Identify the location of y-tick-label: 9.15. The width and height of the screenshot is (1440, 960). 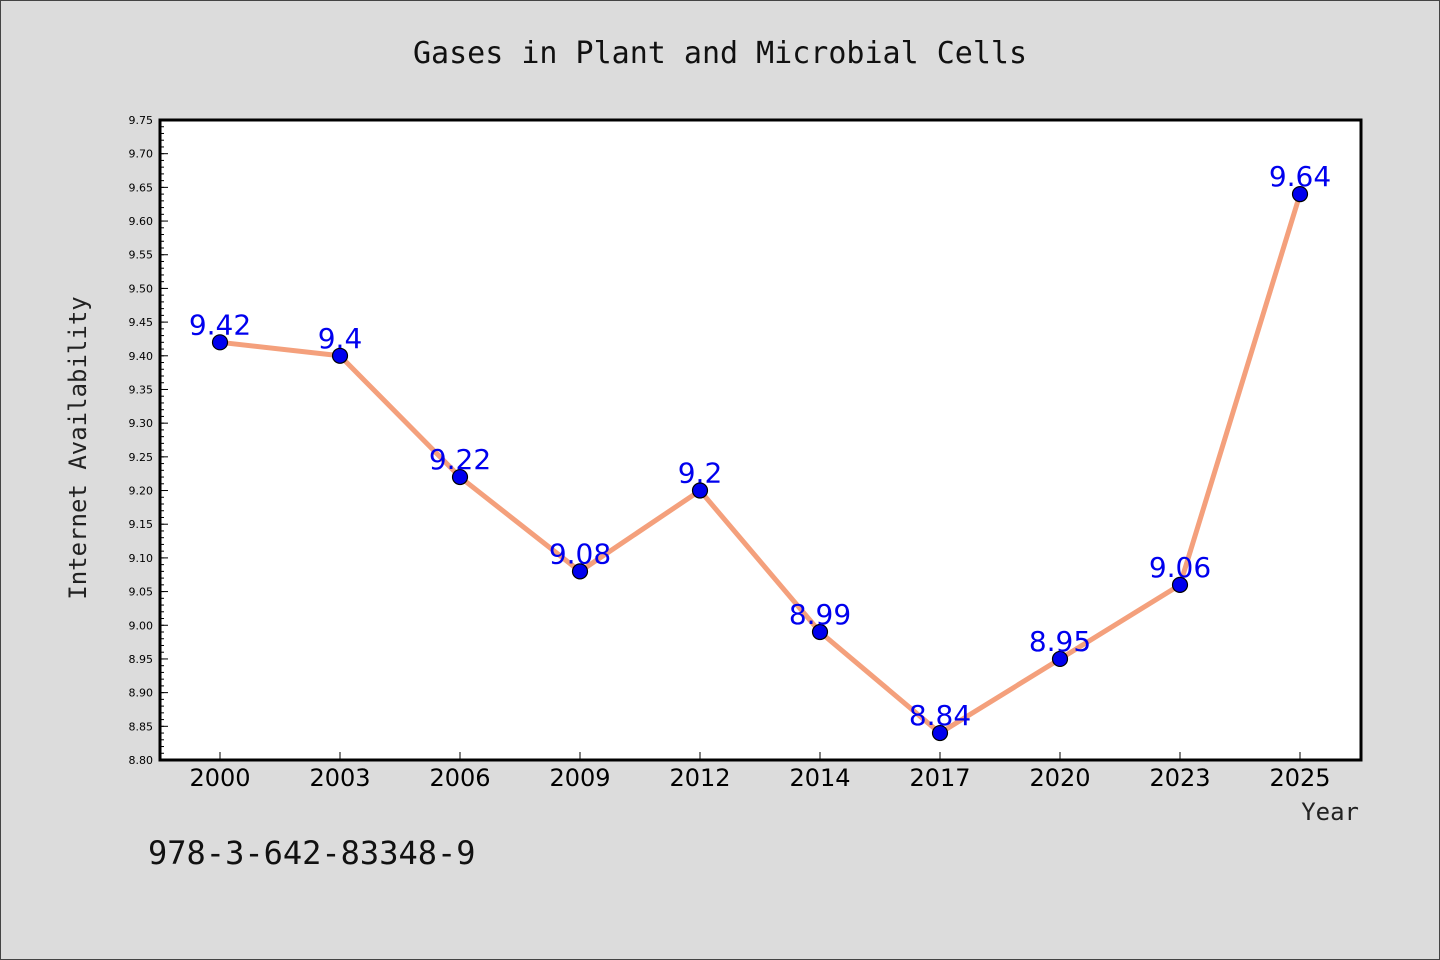
(141, 524).